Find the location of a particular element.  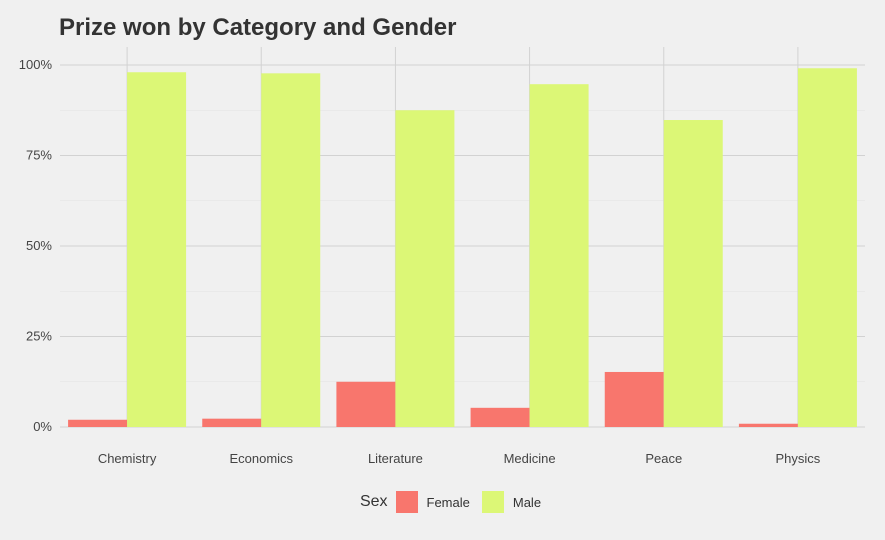

legend-item-female: Female is located at coordinates (432, 502).